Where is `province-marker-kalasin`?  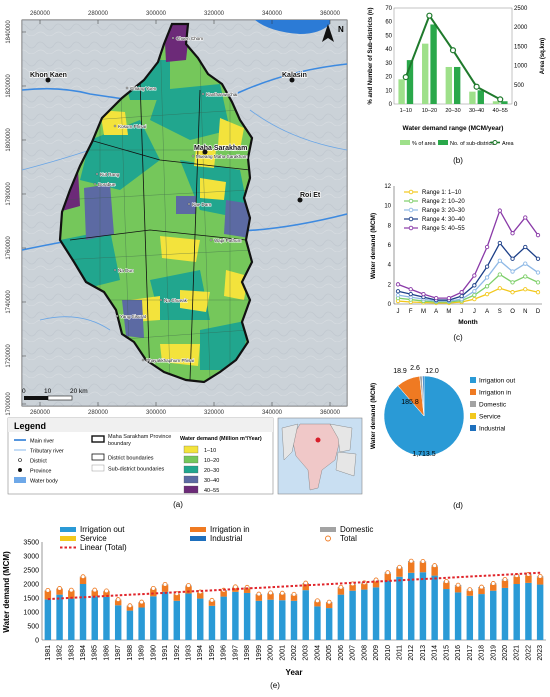
province-marker-kalasin is located at coordinates (292, 80).